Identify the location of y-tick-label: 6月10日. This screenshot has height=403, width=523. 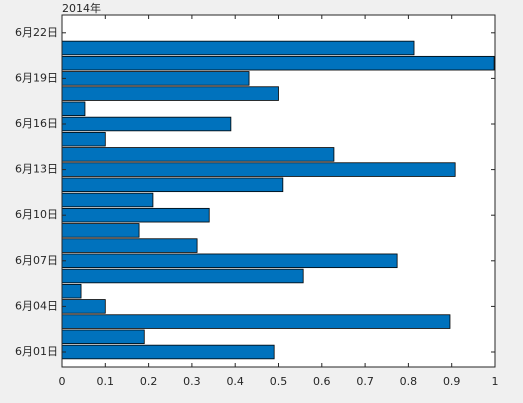
(36, 214).